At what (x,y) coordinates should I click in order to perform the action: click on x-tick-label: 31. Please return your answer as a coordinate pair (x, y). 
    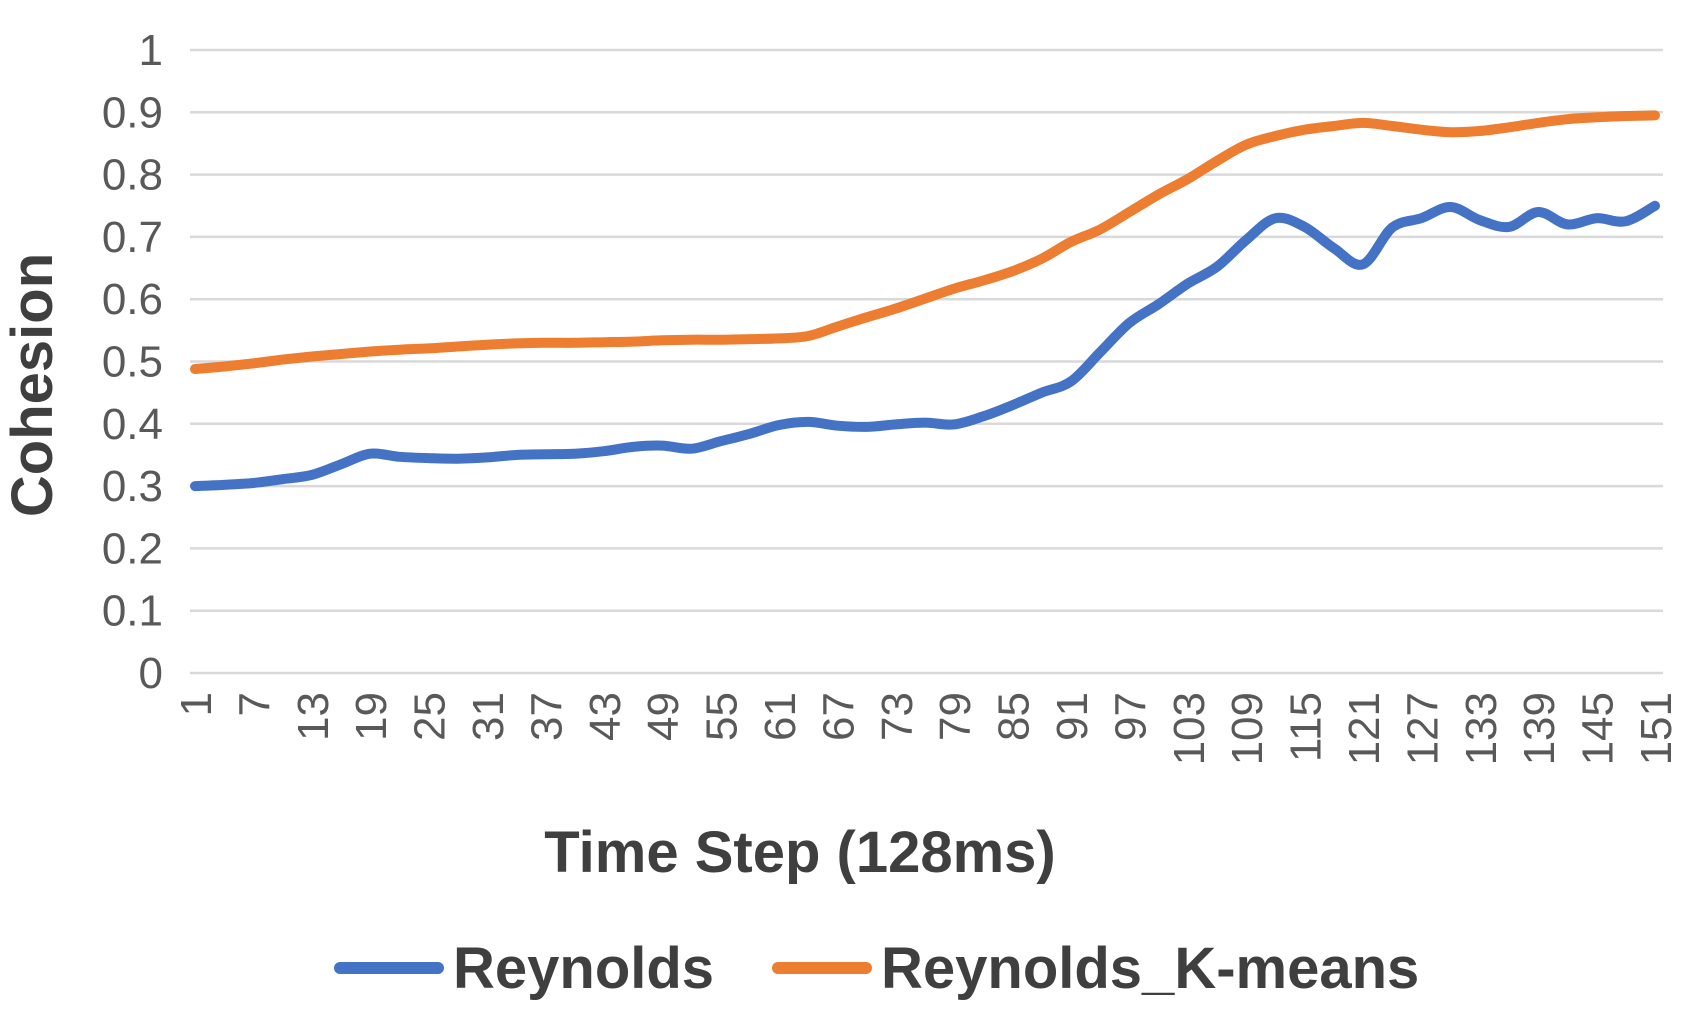
    Looking at the image, I should click on (488, 716).